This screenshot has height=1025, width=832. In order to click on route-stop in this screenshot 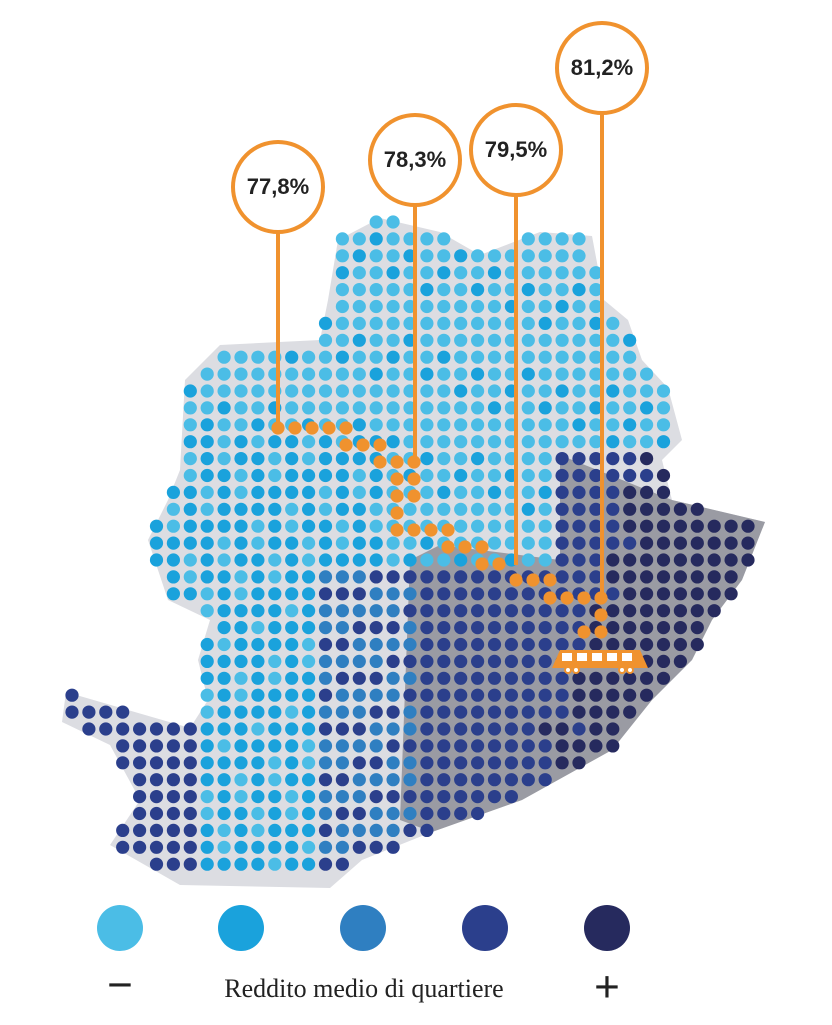, I will do `click(295, 428)`.